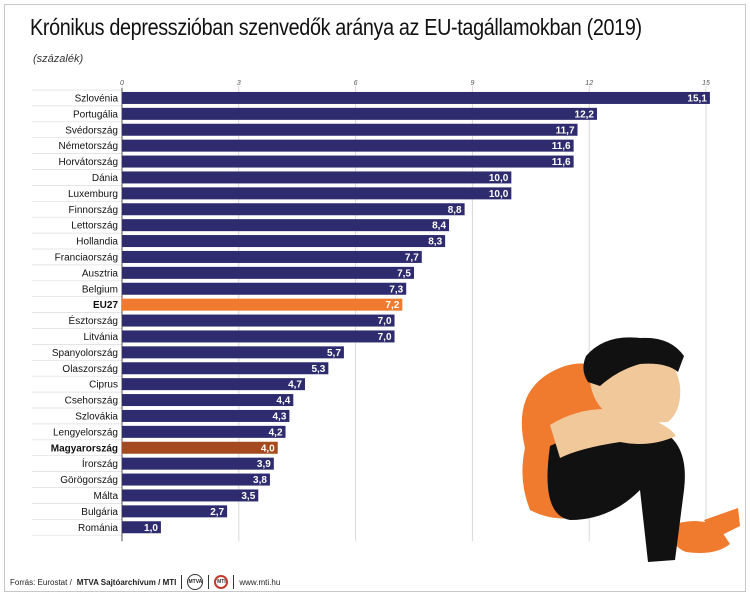  I want to click on value-label: 7,2, so click(392, 305).